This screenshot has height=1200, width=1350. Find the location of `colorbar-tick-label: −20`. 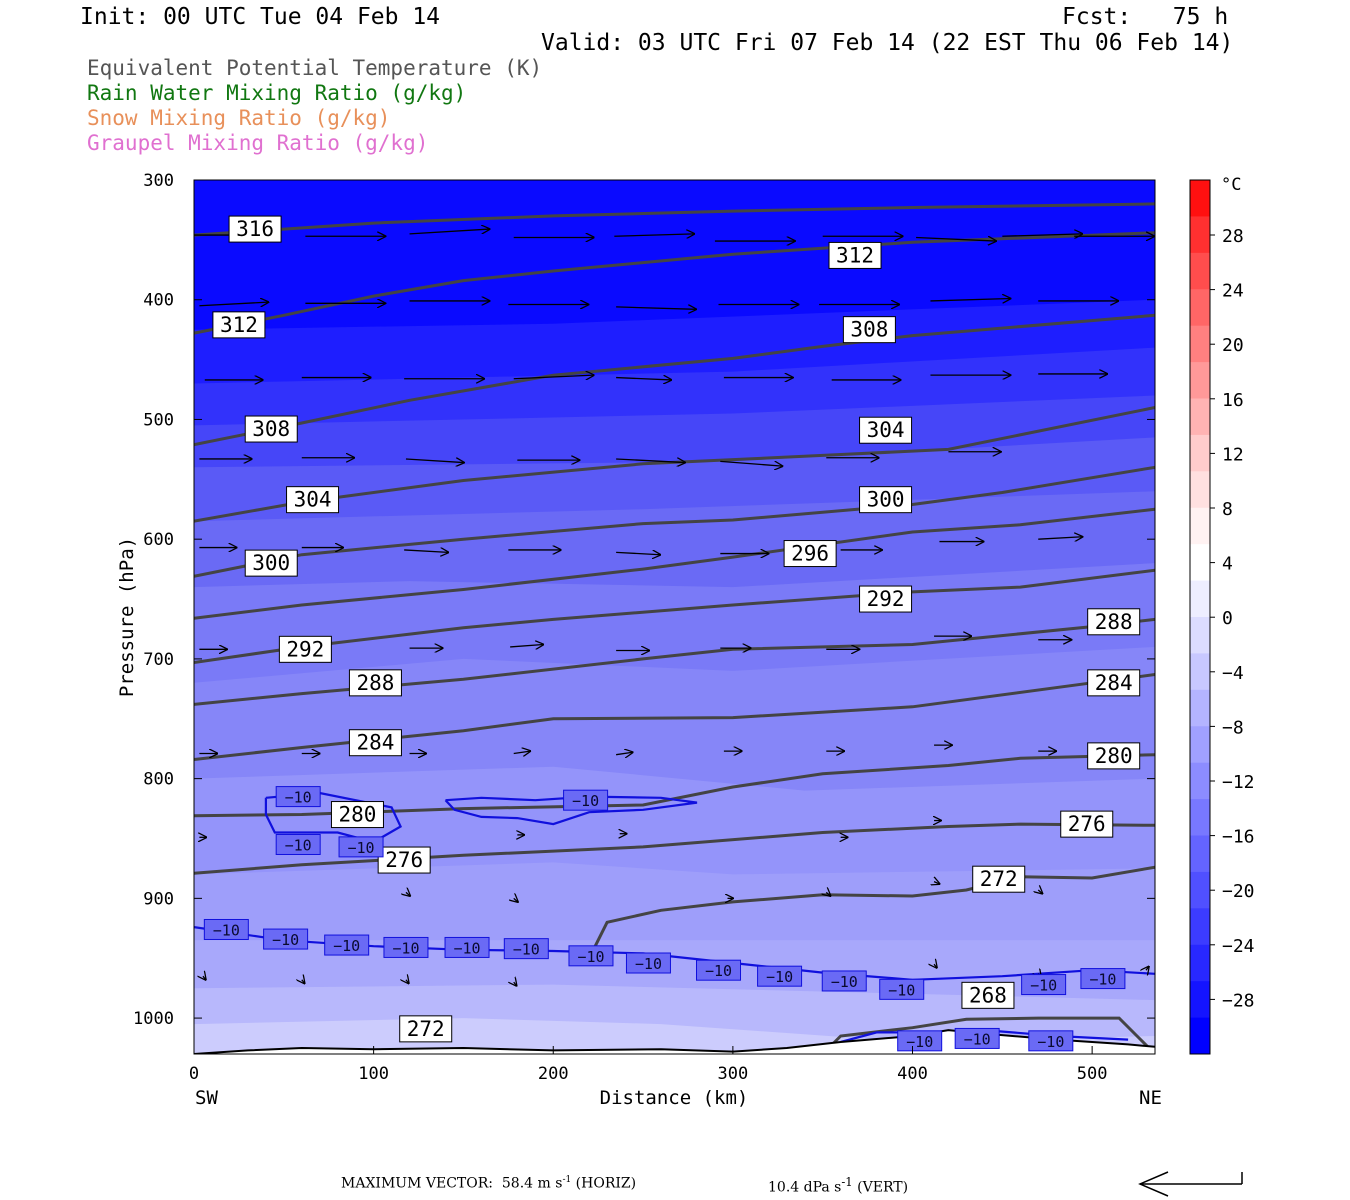

colorbar-tick-label: −20 is located at coordinates (1238, 891).